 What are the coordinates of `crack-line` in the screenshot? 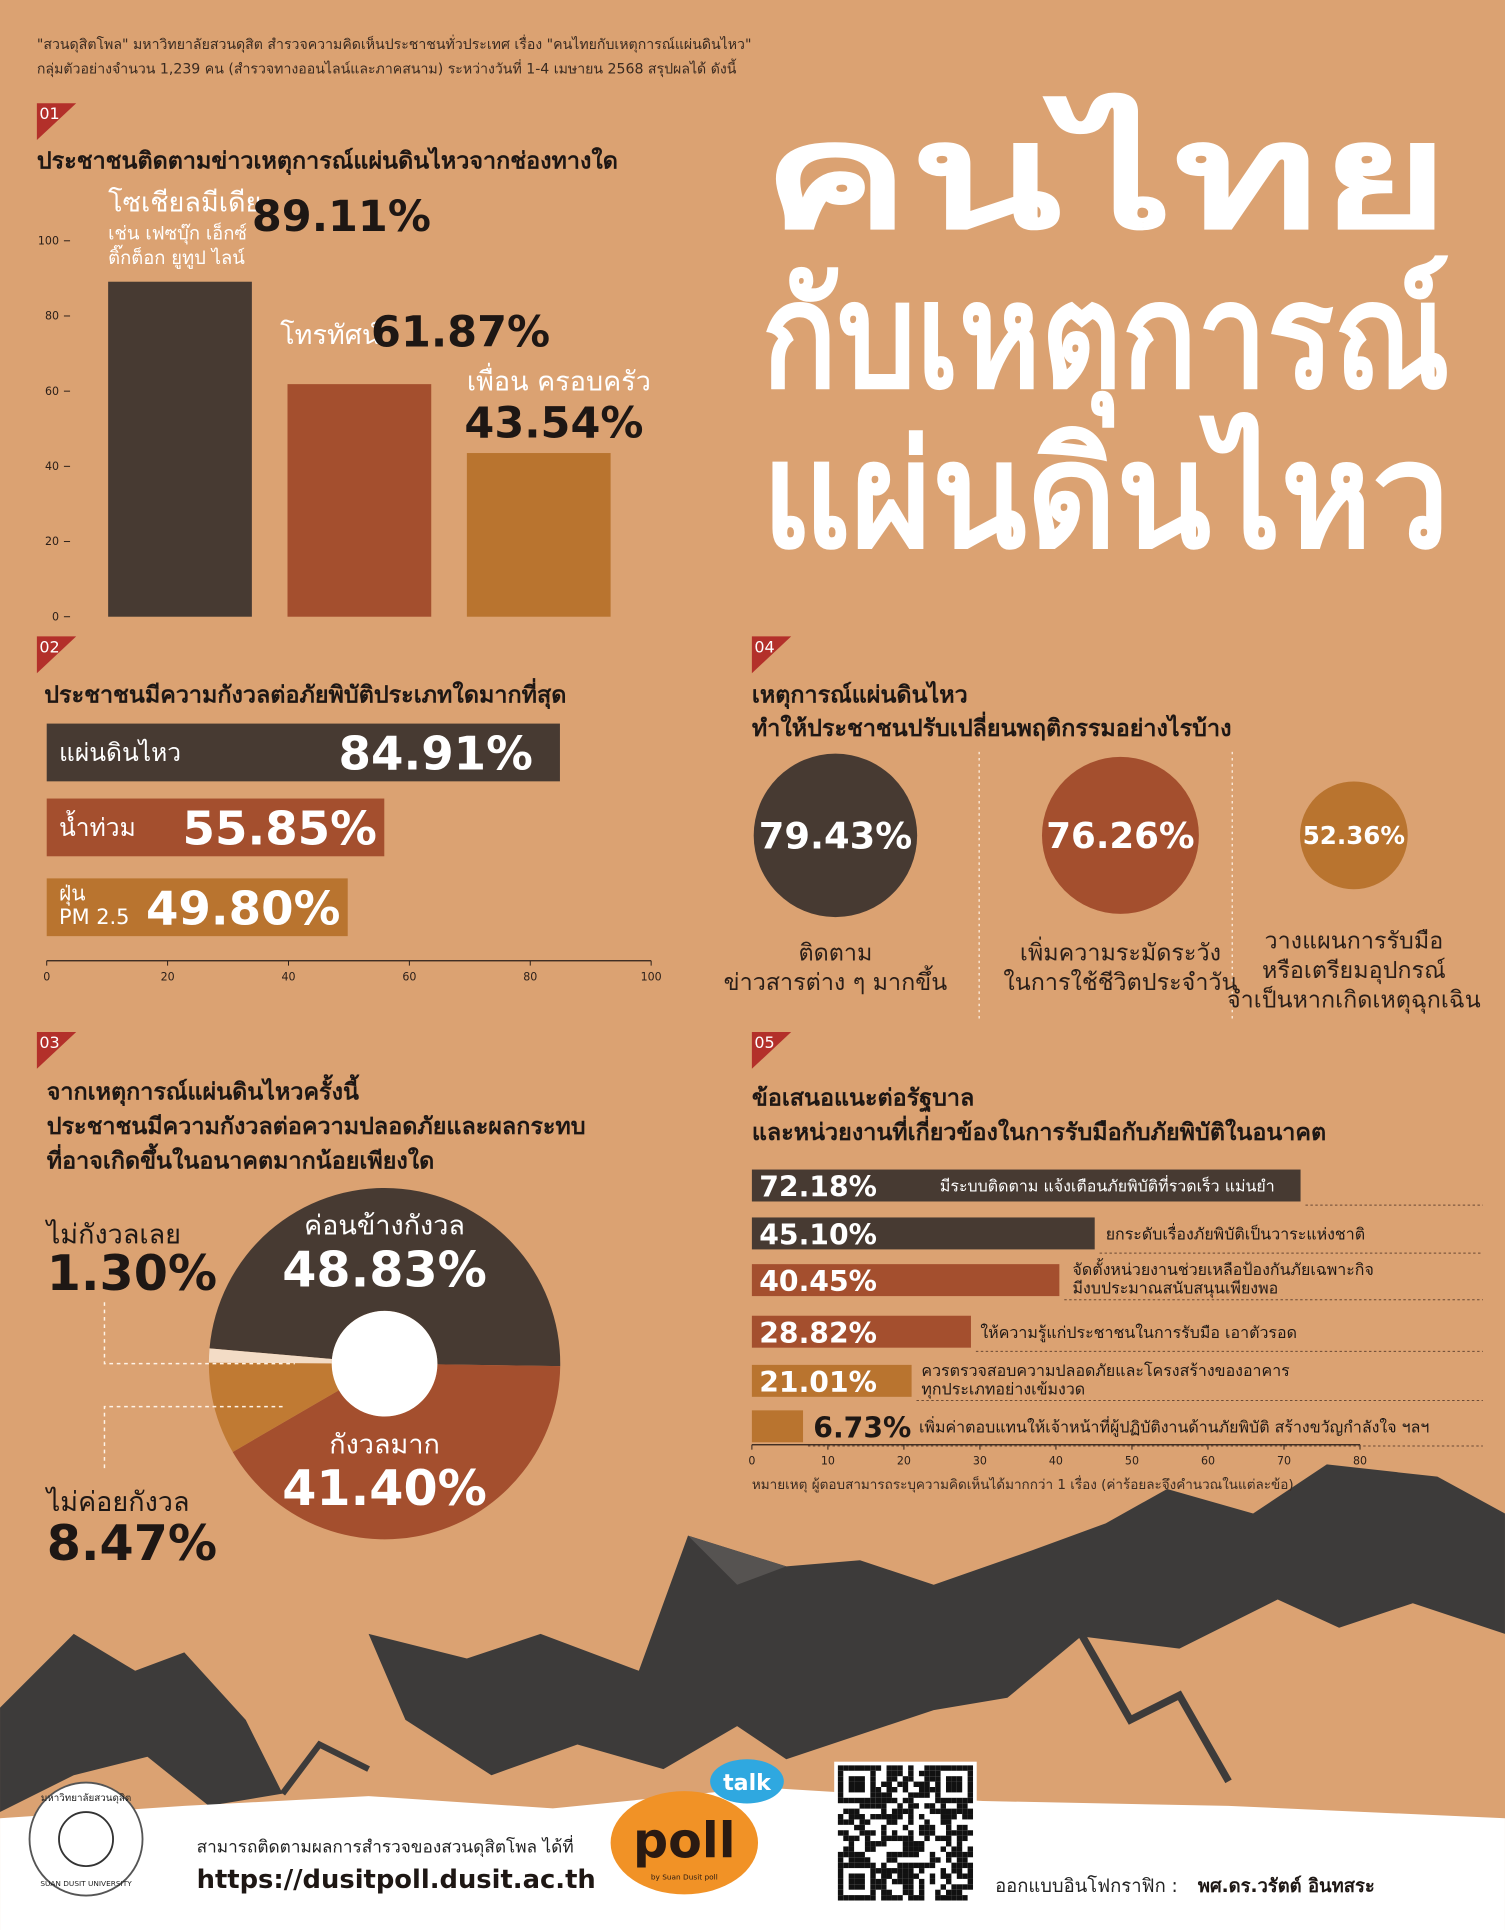 It's located at (1154, 1708).